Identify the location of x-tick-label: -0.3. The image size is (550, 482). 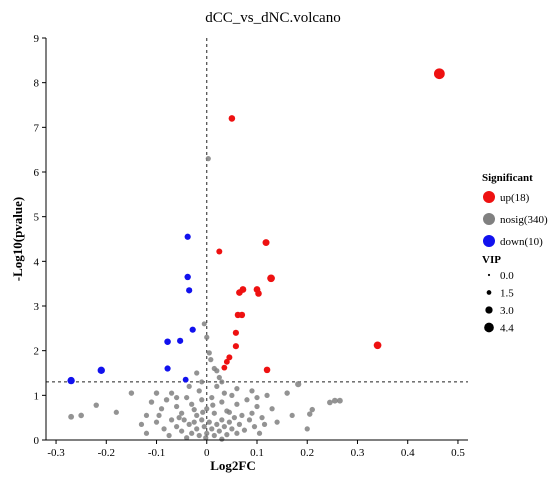
(56, 453).